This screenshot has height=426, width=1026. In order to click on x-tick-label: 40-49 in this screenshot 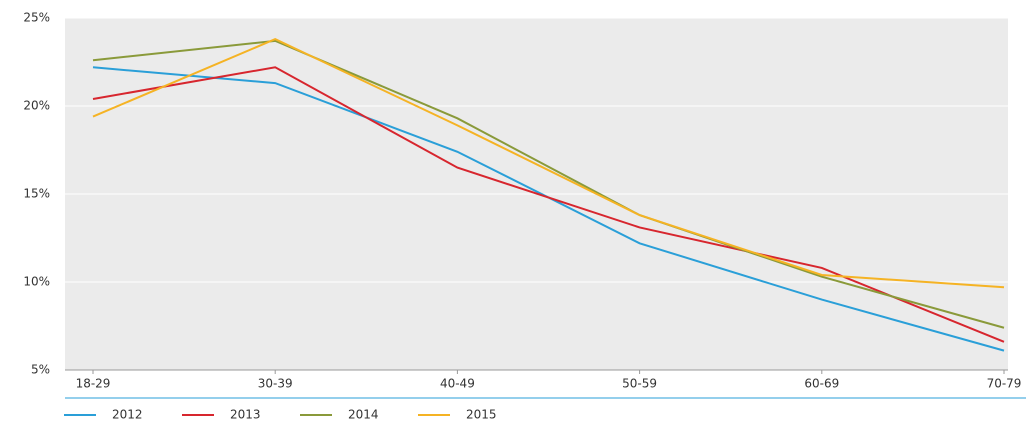, I will do `click(457, 384)`.